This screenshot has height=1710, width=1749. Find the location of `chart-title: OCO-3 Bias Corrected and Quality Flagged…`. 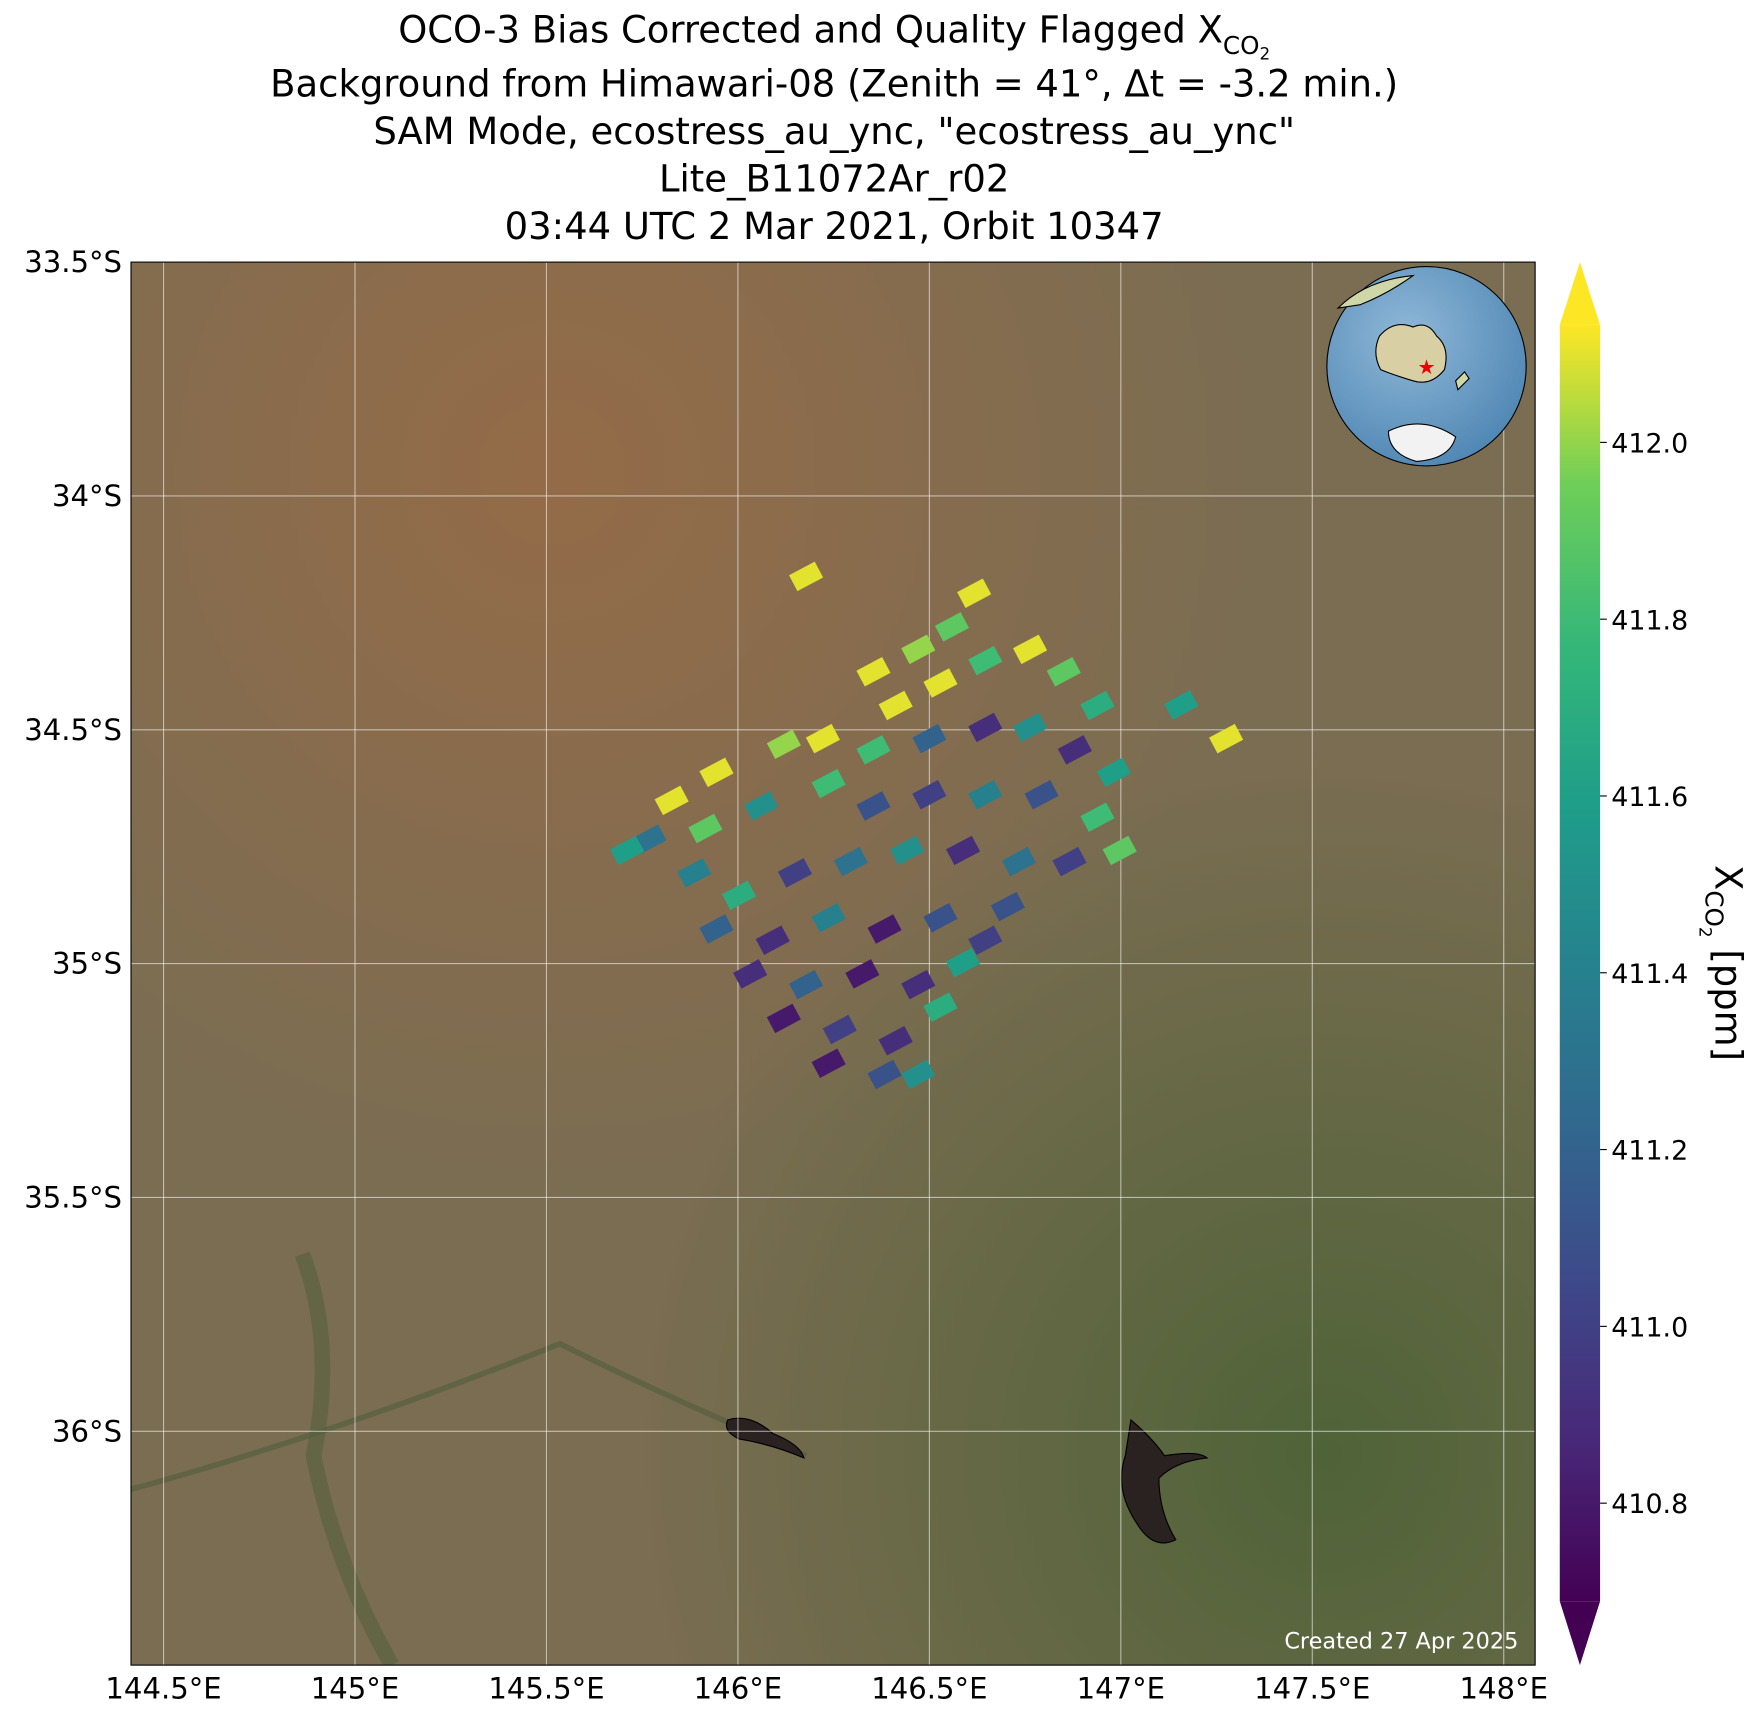

chart-title: OCO-3 Bias Corrected and Quality Flagged… is located at coordinates (834, 36).